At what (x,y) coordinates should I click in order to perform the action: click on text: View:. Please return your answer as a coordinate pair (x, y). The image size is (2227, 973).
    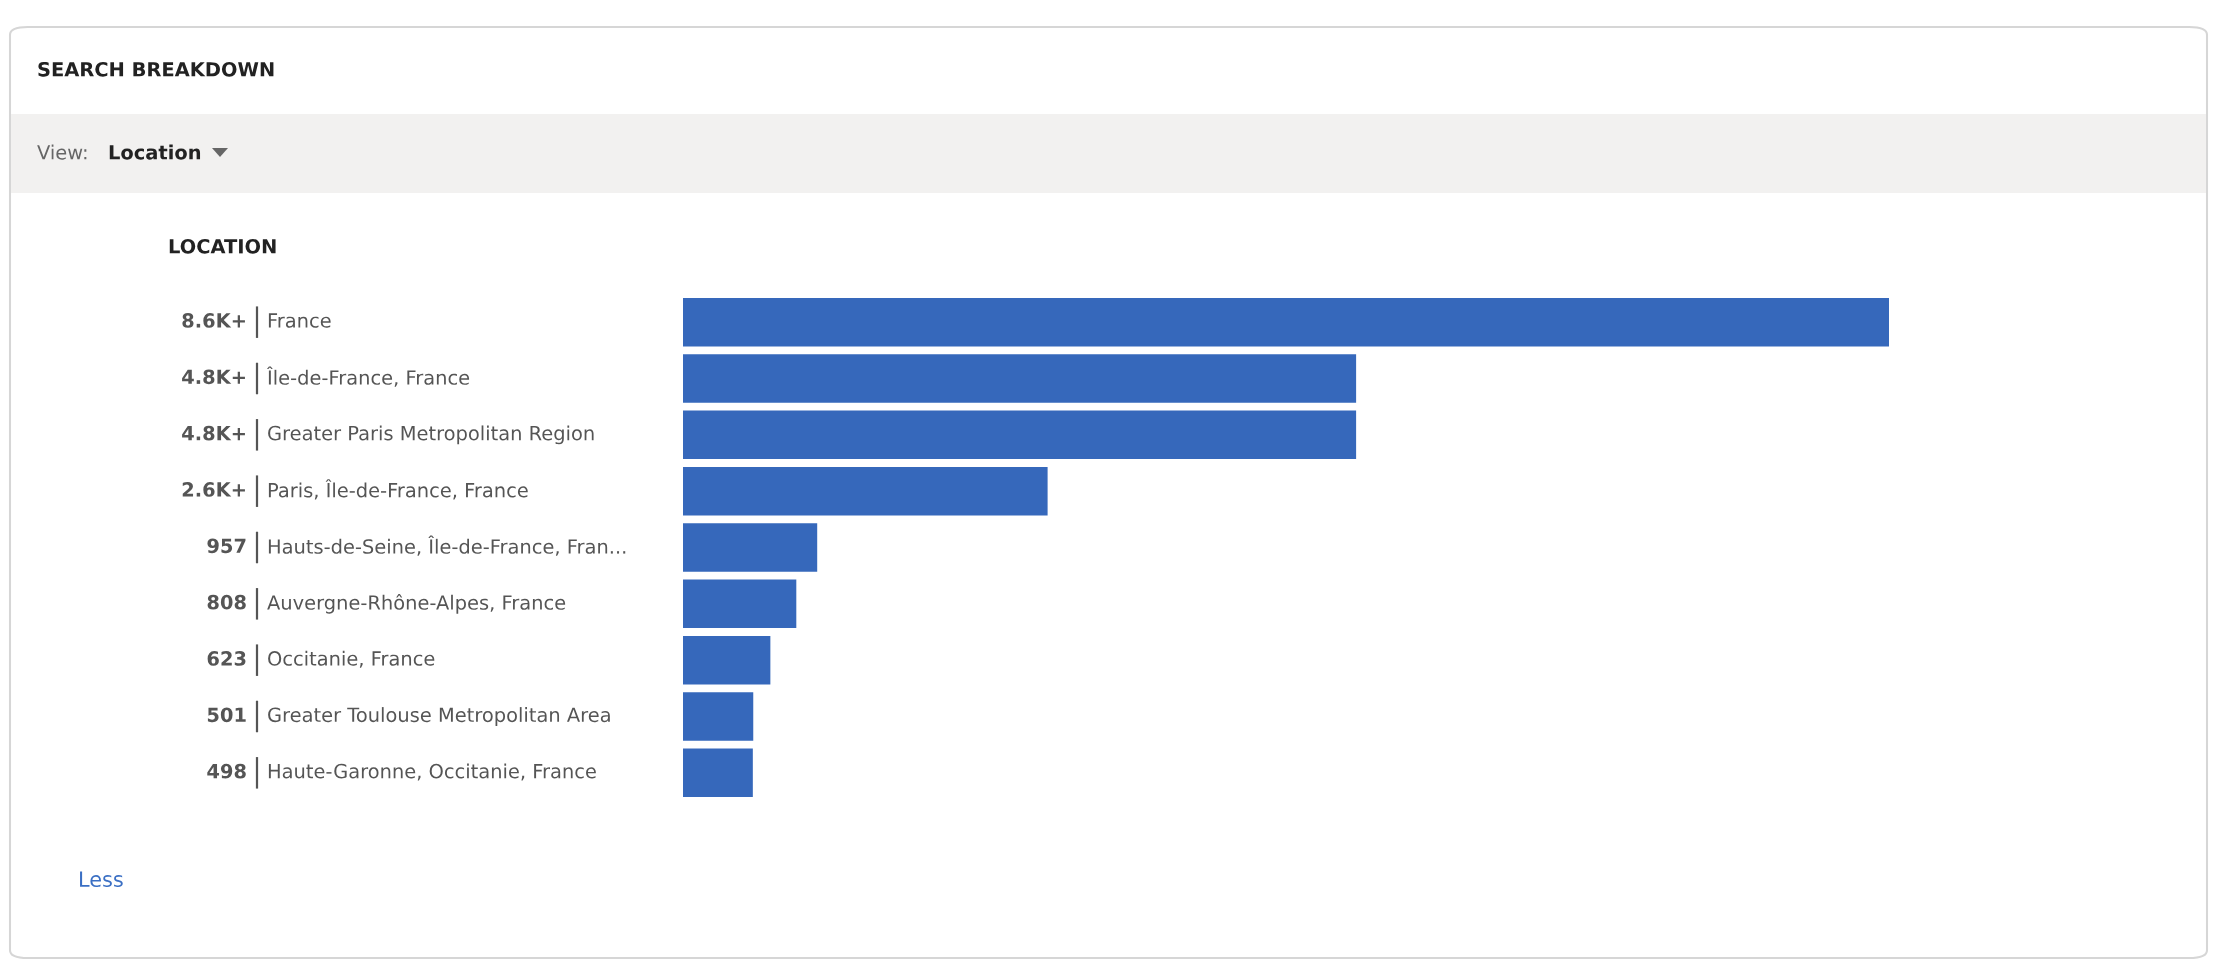
    Looking at the image, I should click on (62, 152).